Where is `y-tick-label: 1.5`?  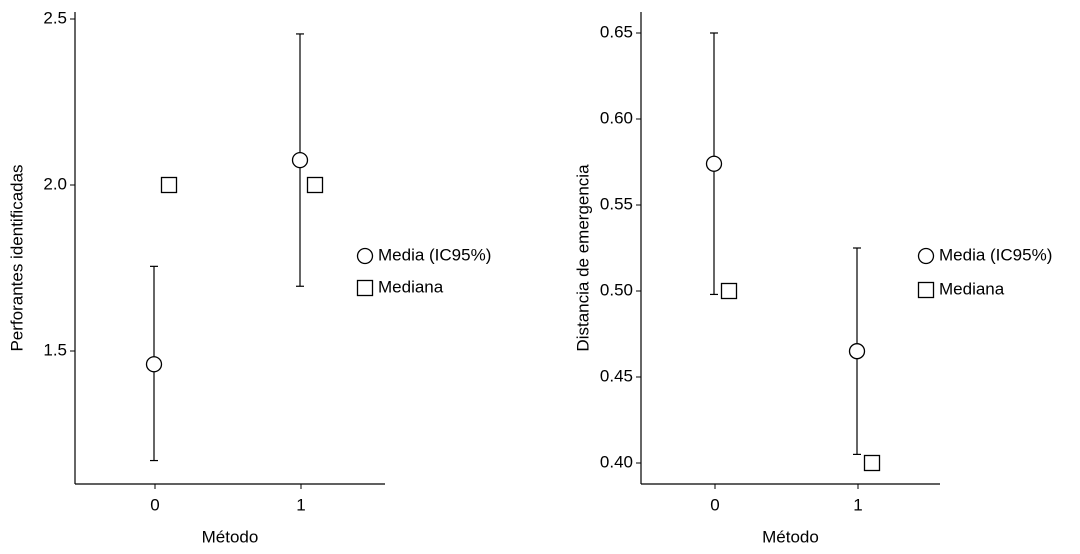 y-tick-label: 1.5 is located at coordinates (55, 349).